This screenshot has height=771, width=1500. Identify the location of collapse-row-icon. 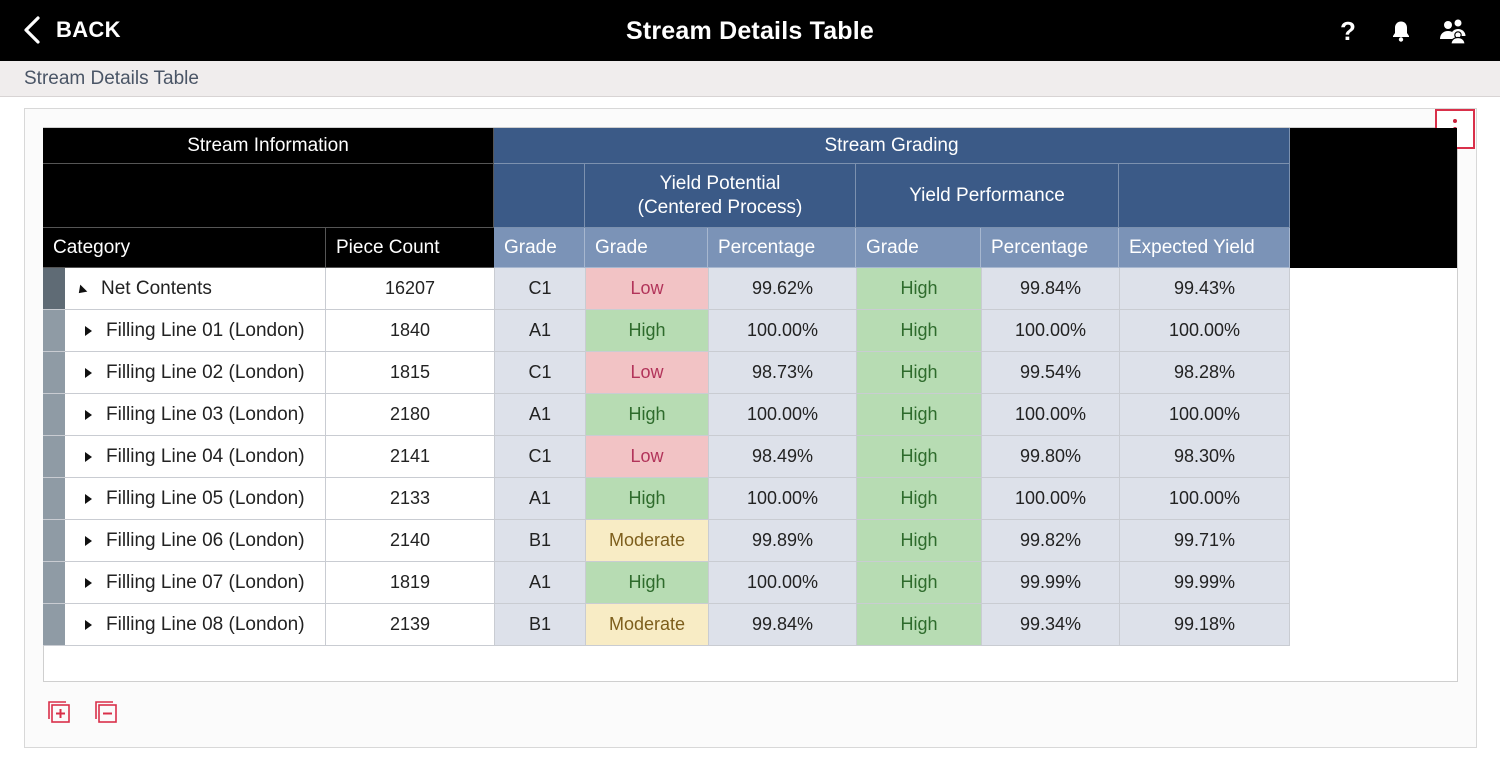
(81, 290).